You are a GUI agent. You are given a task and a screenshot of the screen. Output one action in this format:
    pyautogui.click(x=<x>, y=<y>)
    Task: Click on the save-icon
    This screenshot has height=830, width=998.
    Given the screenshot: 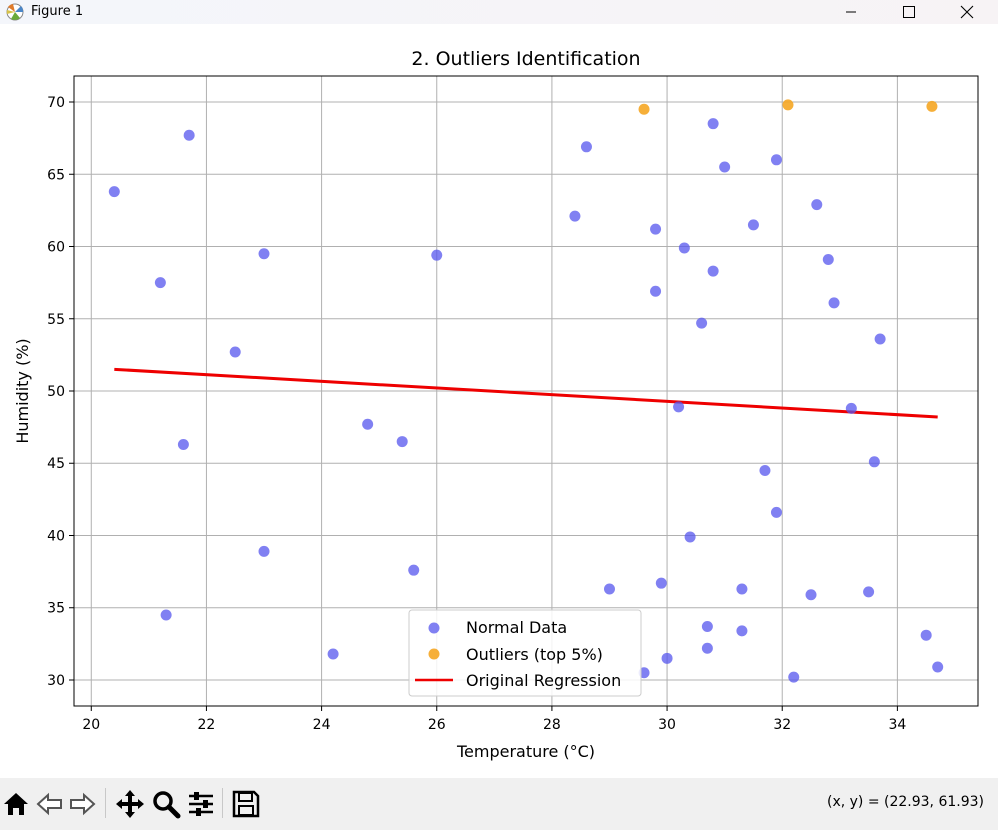 What is the action you would take?
    pyautogui.click(x=246, y=804)
    